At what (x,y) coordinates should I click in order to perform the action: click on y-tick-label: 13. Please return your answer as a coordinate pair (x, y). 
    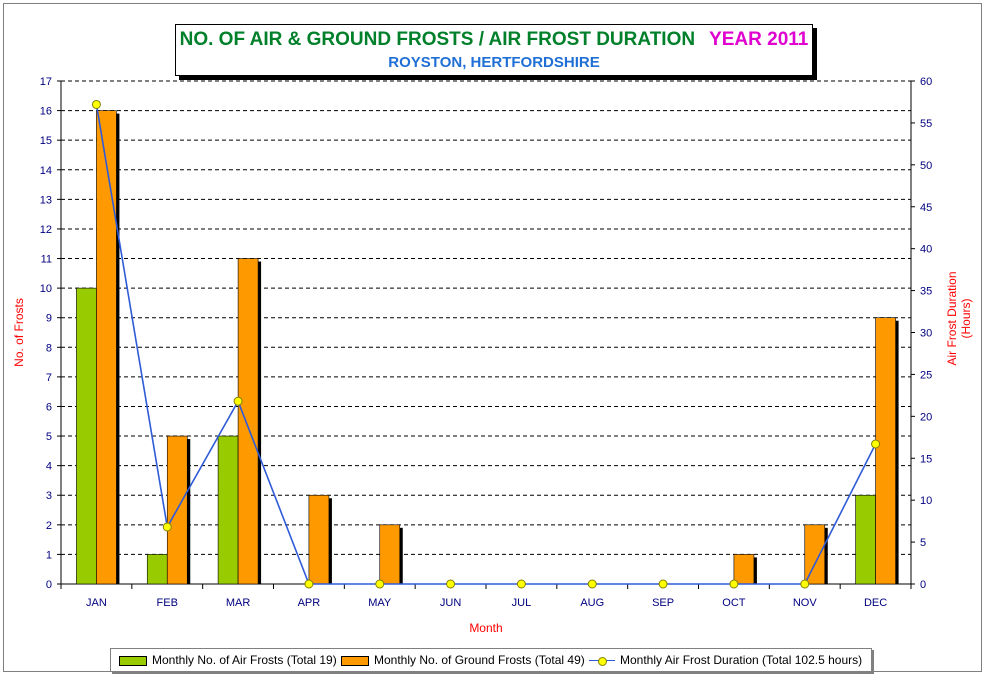
    Looking at the image, I should click on (46, 200).